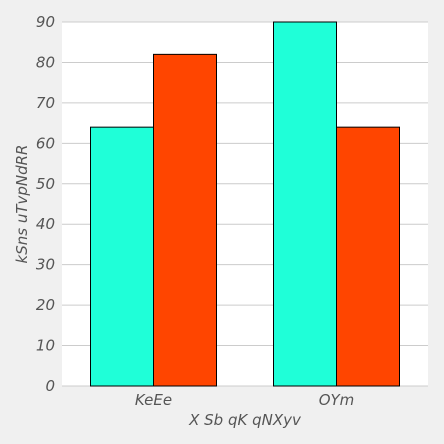  I want to click on x-tick-label: OYm, so click(337, 400).